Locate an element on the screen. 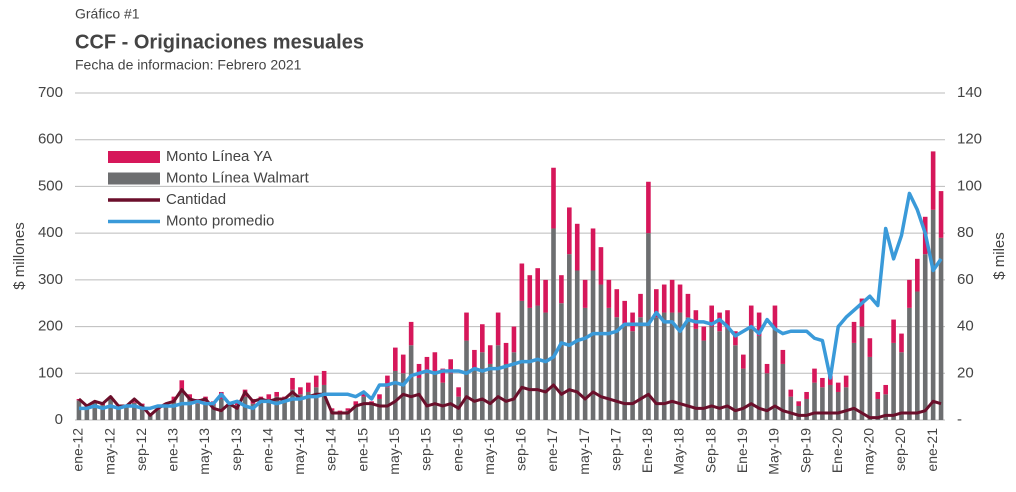 The image size is (1016, 492). legend-swatch is located at coordinates (134, 157).